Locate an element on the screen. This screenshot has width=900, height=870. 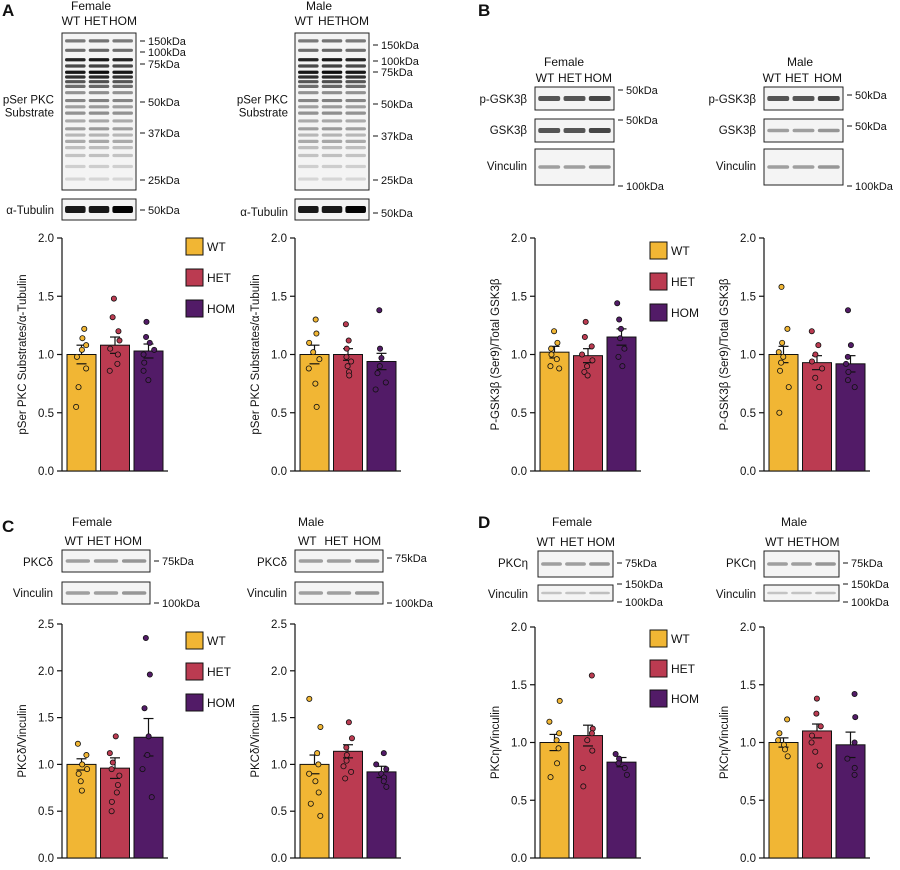
y-axis-label: PKCδ/Vinculin is located at coordinates (256, 740).